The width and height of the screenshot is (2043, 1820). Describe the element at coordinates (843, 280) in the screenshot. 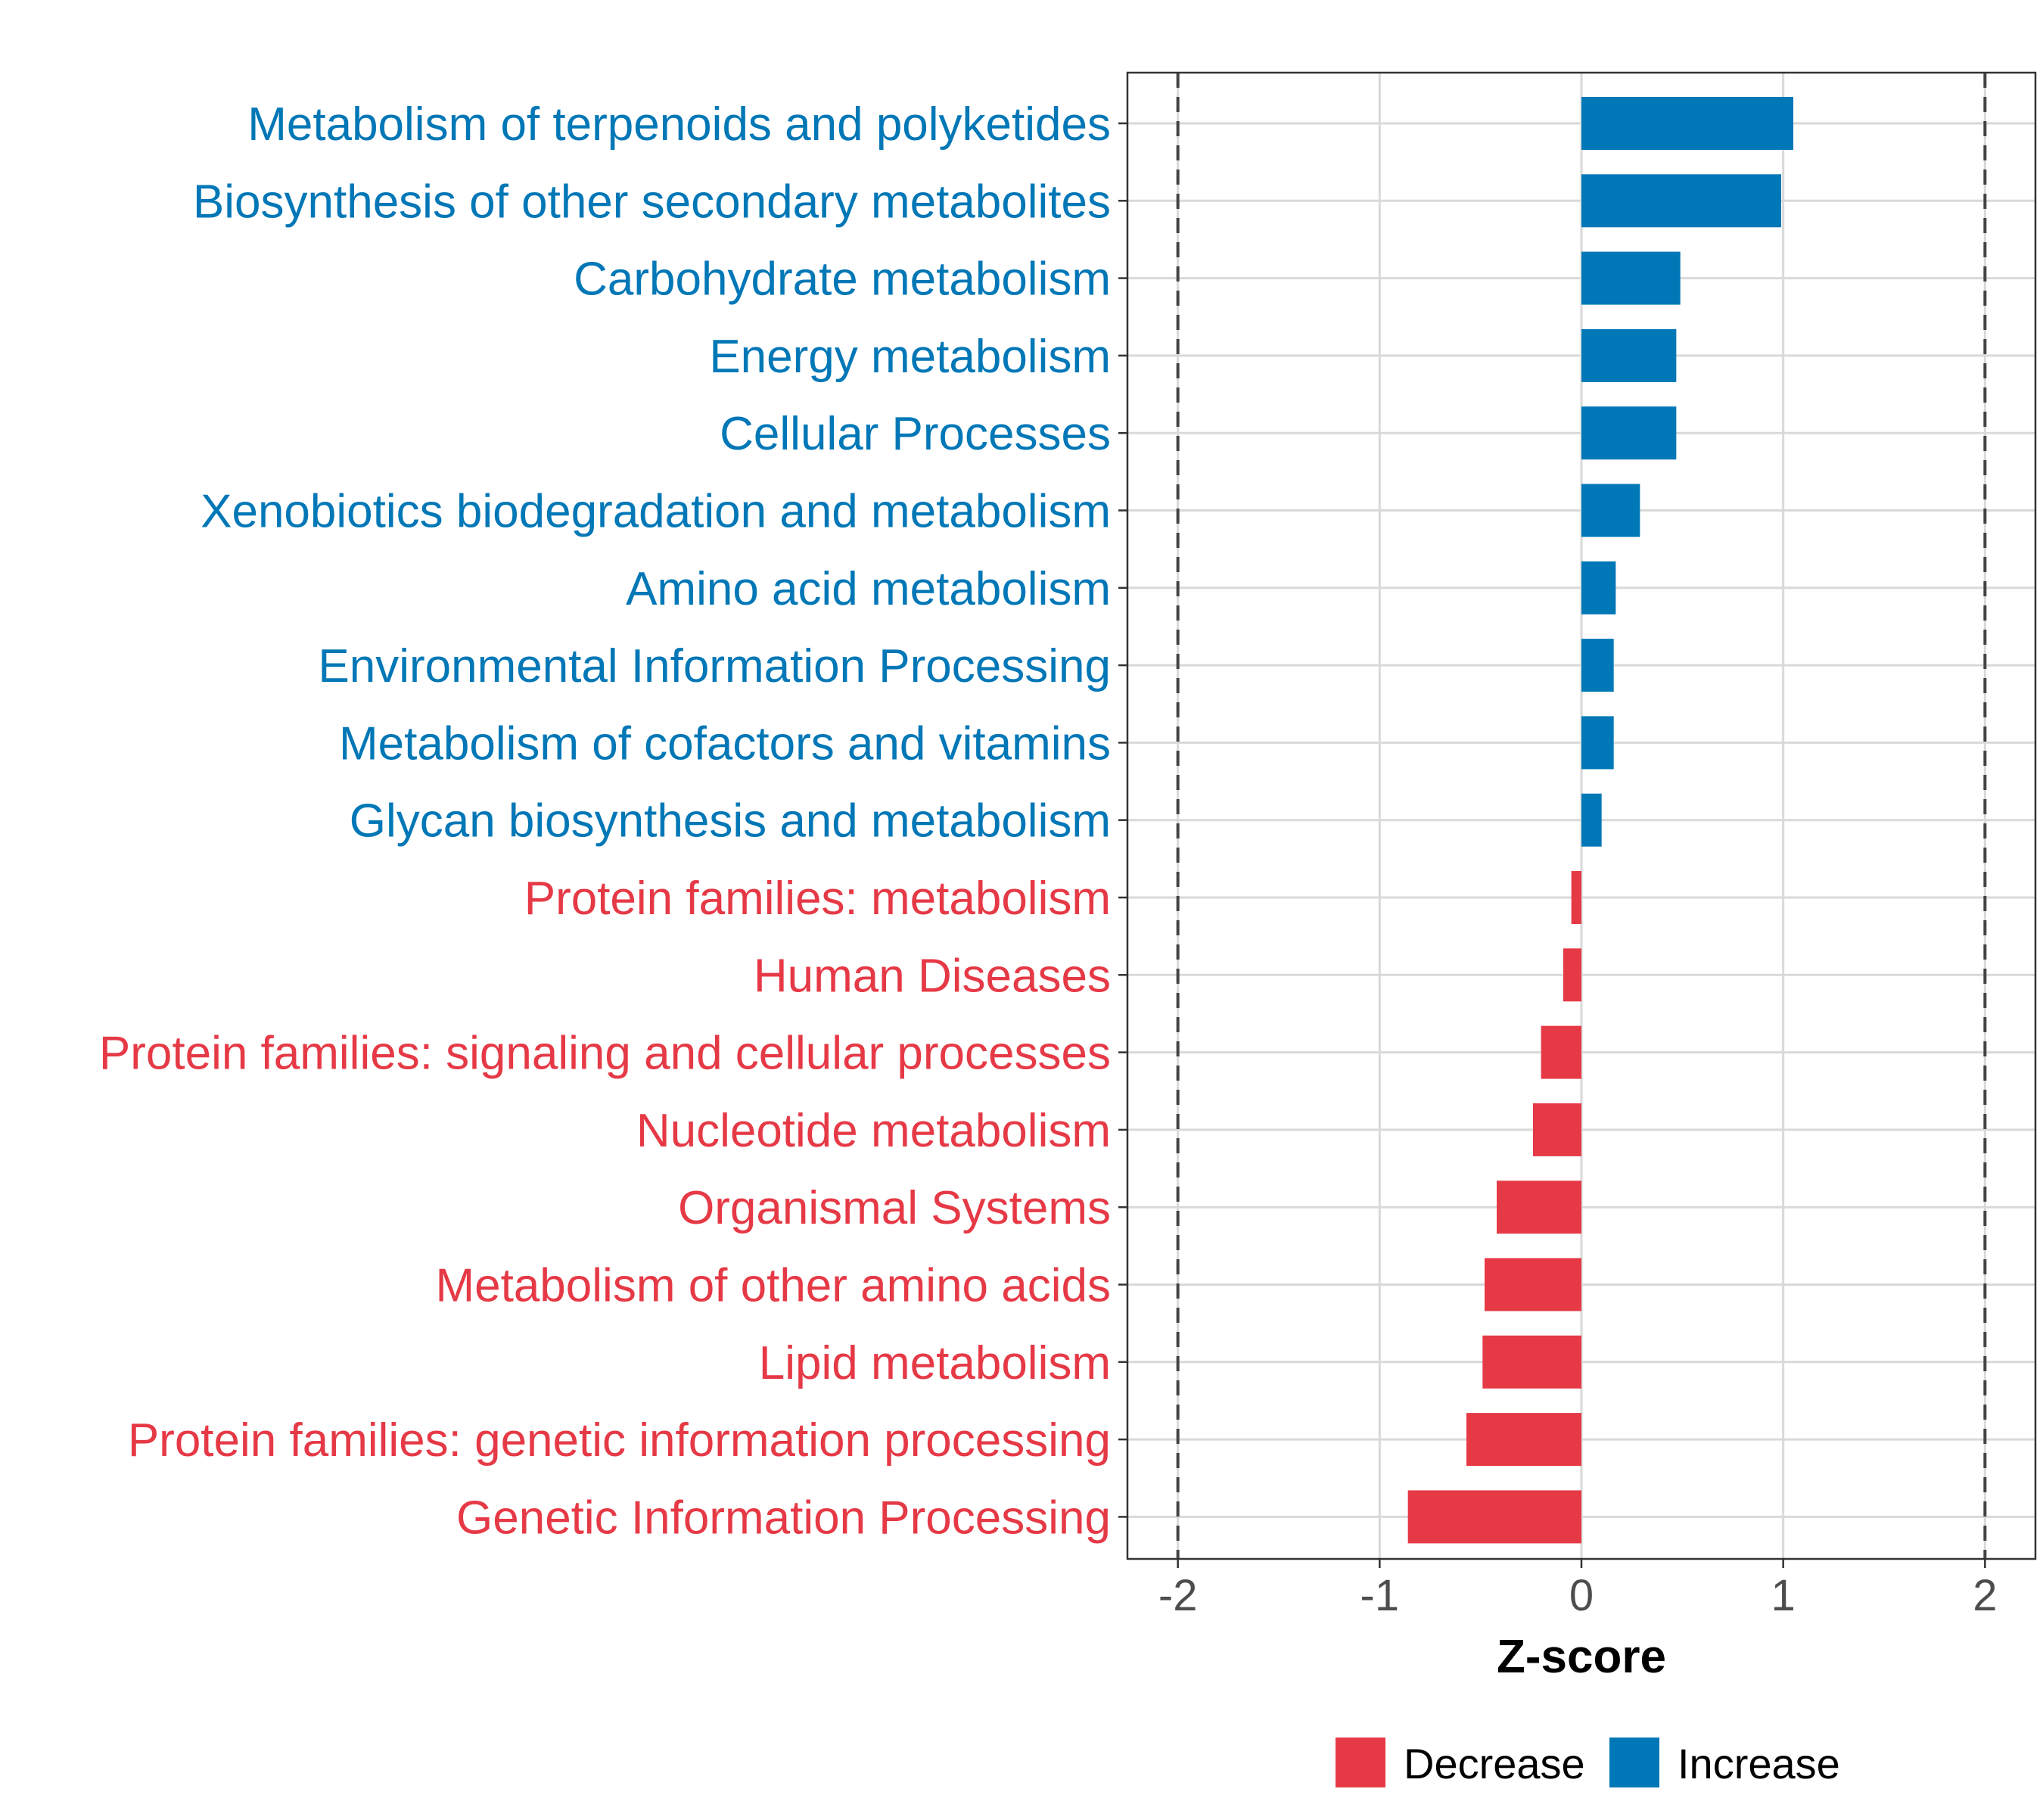

I see `y-tick-label: Carbohydrate metabolism` at that location.